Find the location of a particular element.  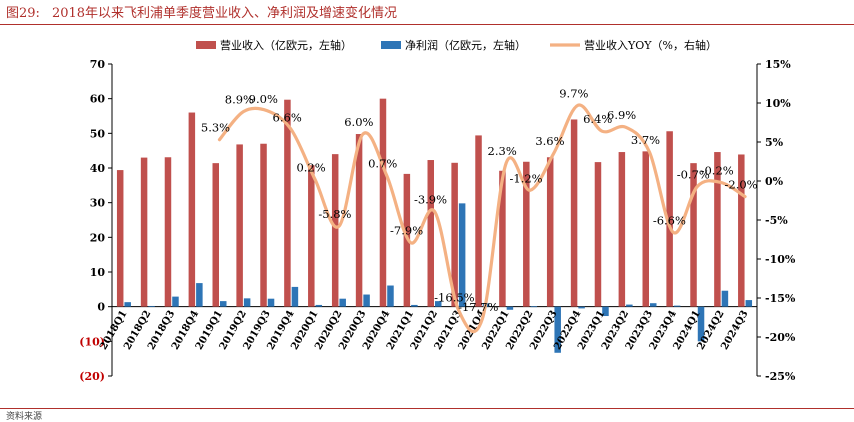

right-tick-label: 10% is located at coordinates (778, 103).